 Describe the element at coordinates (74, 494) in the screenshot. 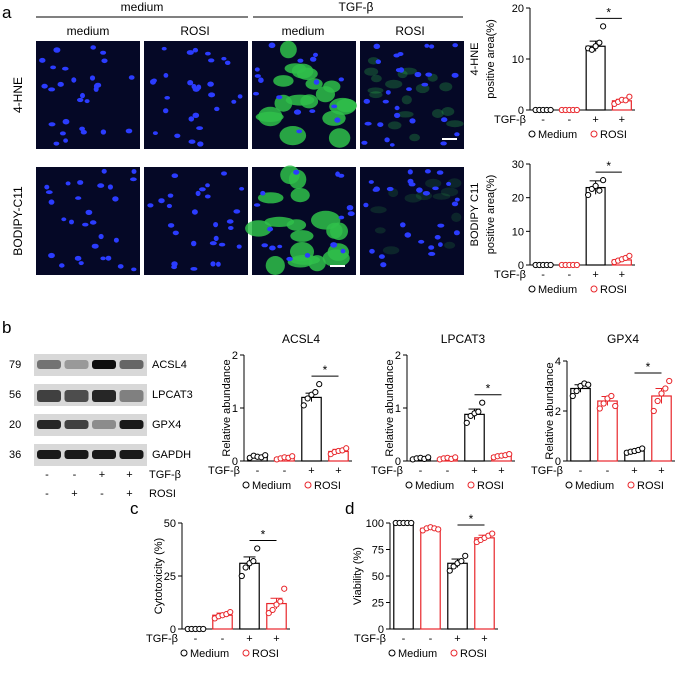

I see `blot-sign: +` at that location.